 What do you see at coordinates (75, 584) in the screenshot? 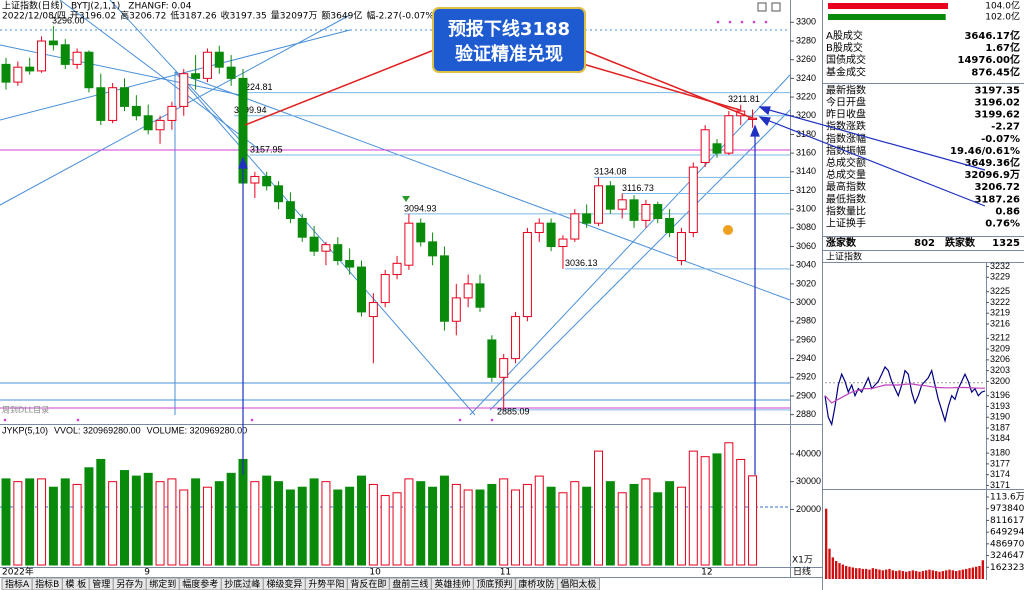
I see `toolbar-tab-label: 模 板` at bounding box center [75, 584].